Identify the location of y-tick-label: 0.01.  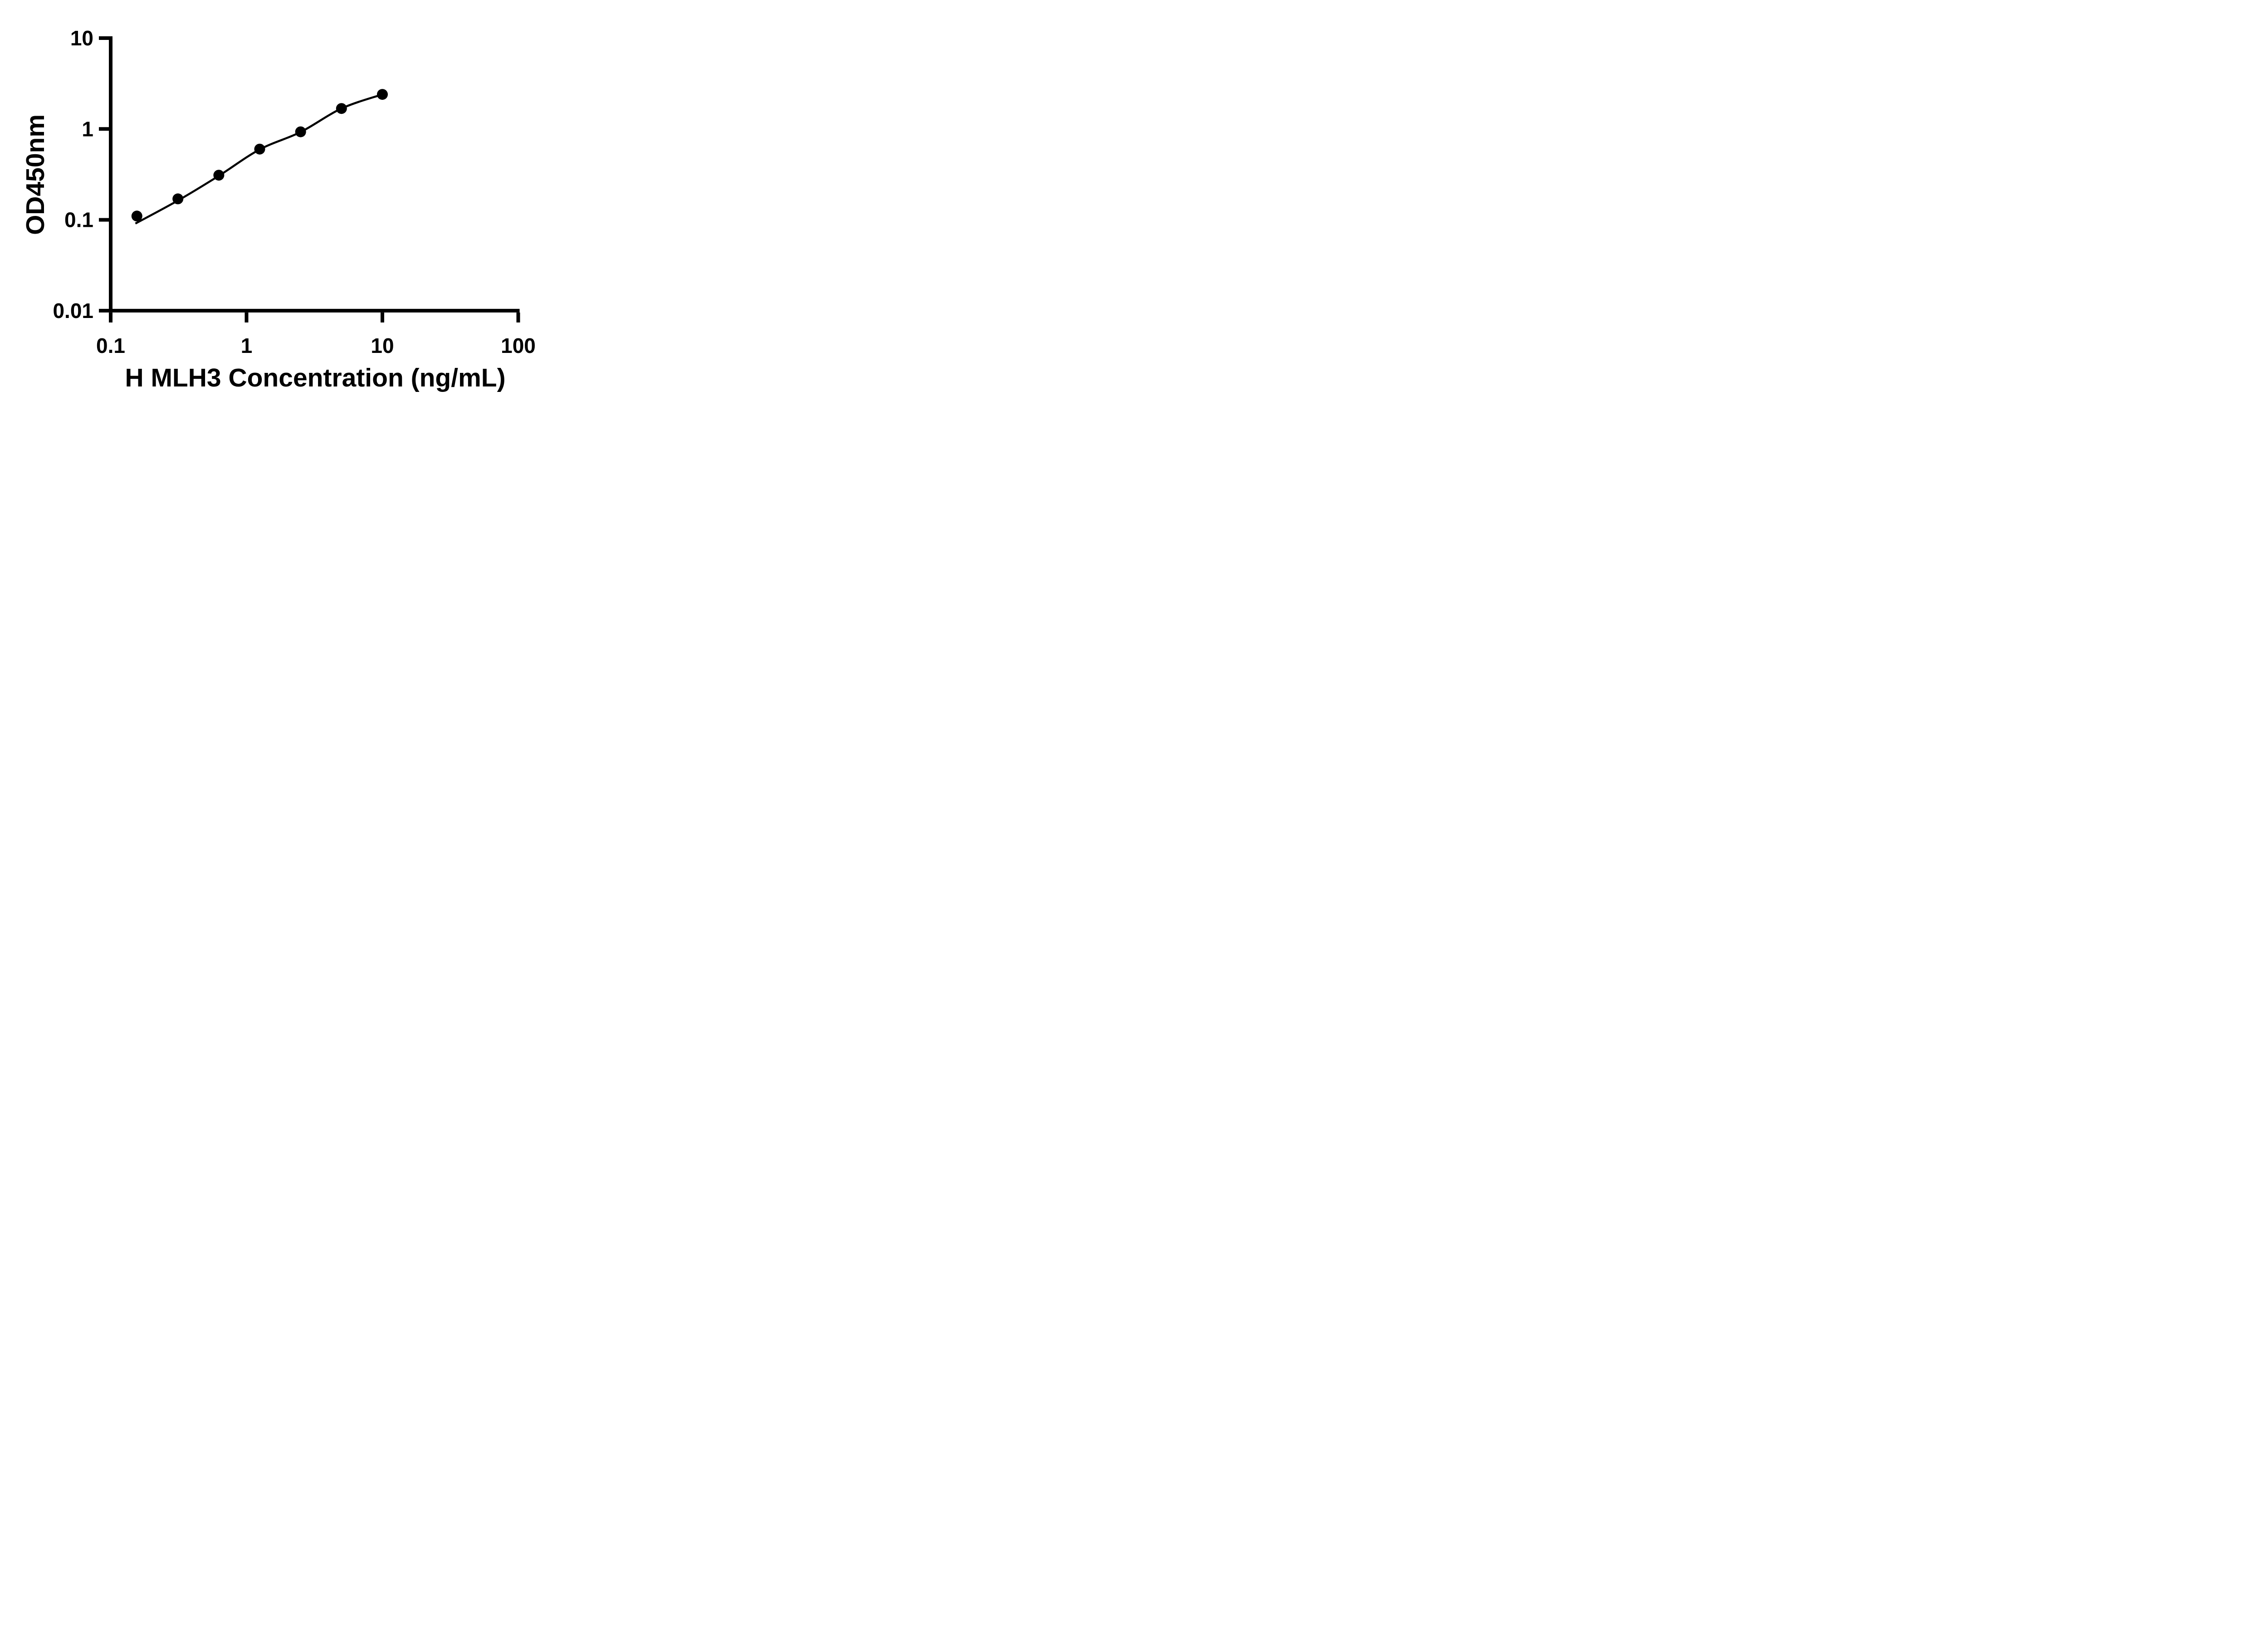
(73, 311).